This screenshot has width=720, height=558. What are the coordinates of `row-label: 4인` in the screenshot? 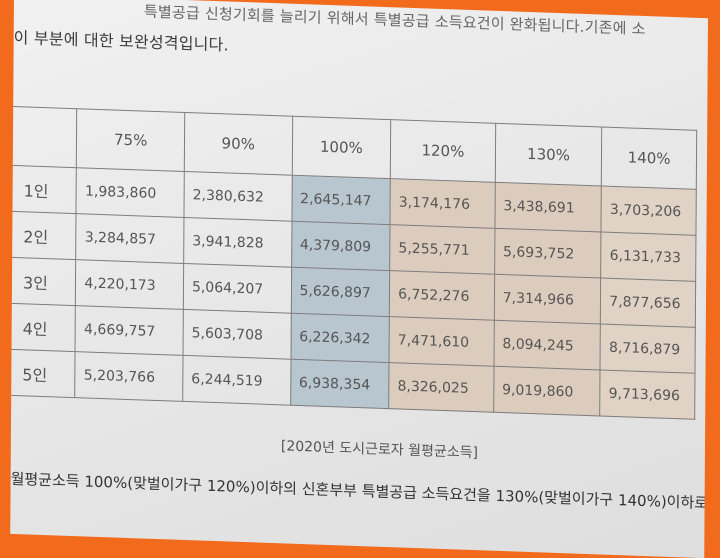 It's located at (43, 327).